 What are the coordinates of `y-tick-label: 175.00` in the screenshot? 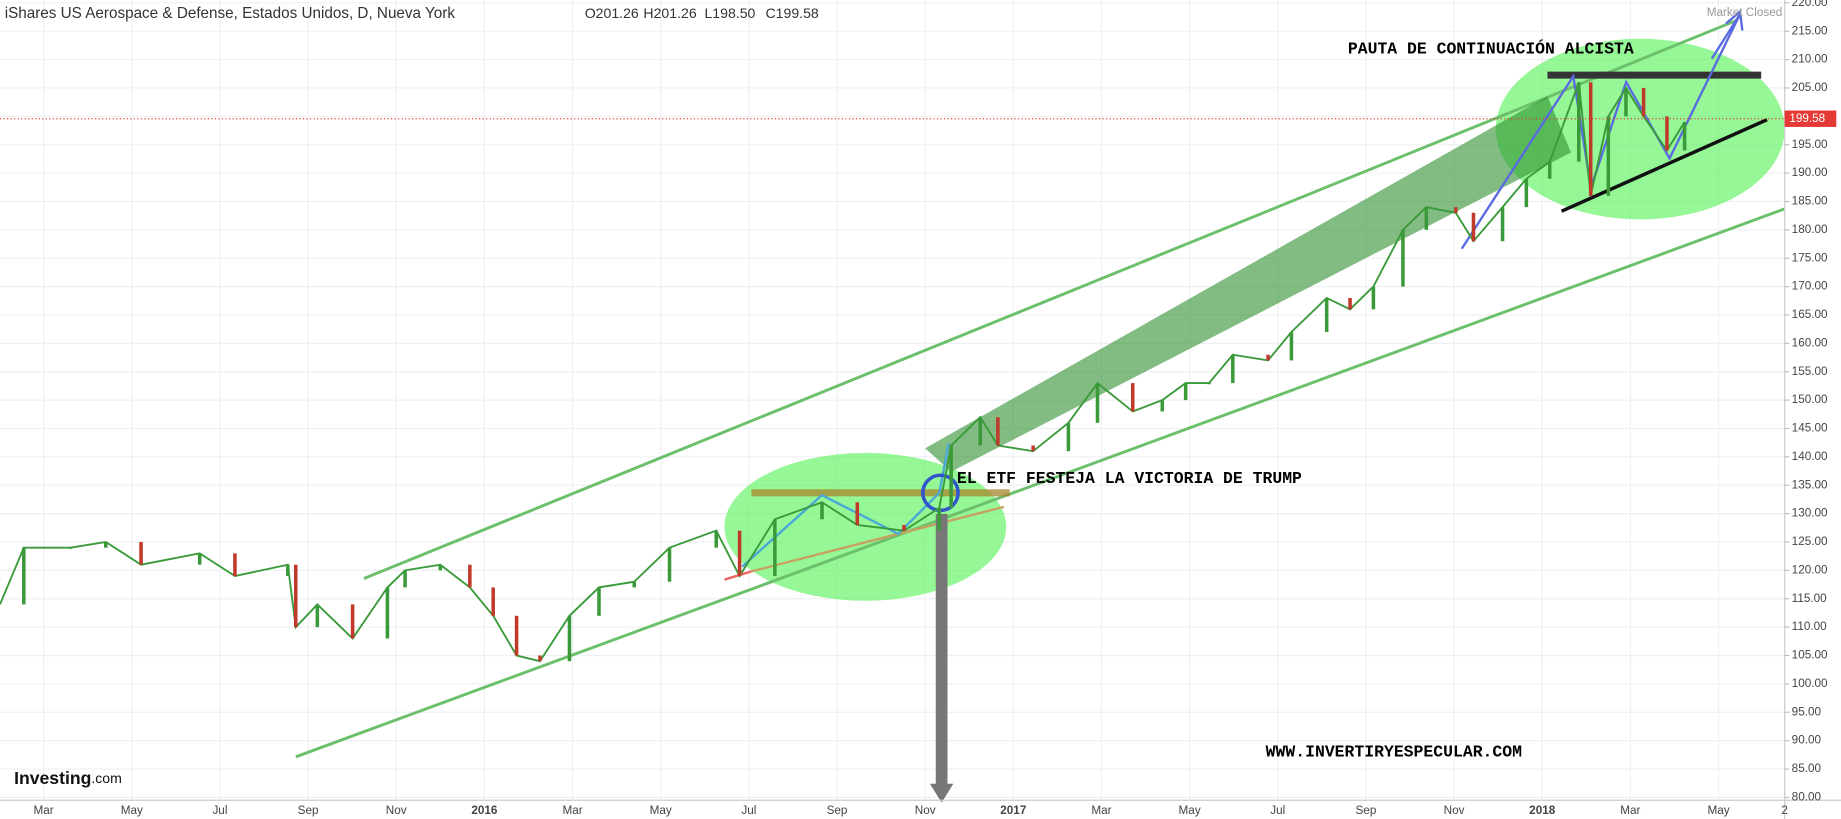 It's located at (1810, 257).